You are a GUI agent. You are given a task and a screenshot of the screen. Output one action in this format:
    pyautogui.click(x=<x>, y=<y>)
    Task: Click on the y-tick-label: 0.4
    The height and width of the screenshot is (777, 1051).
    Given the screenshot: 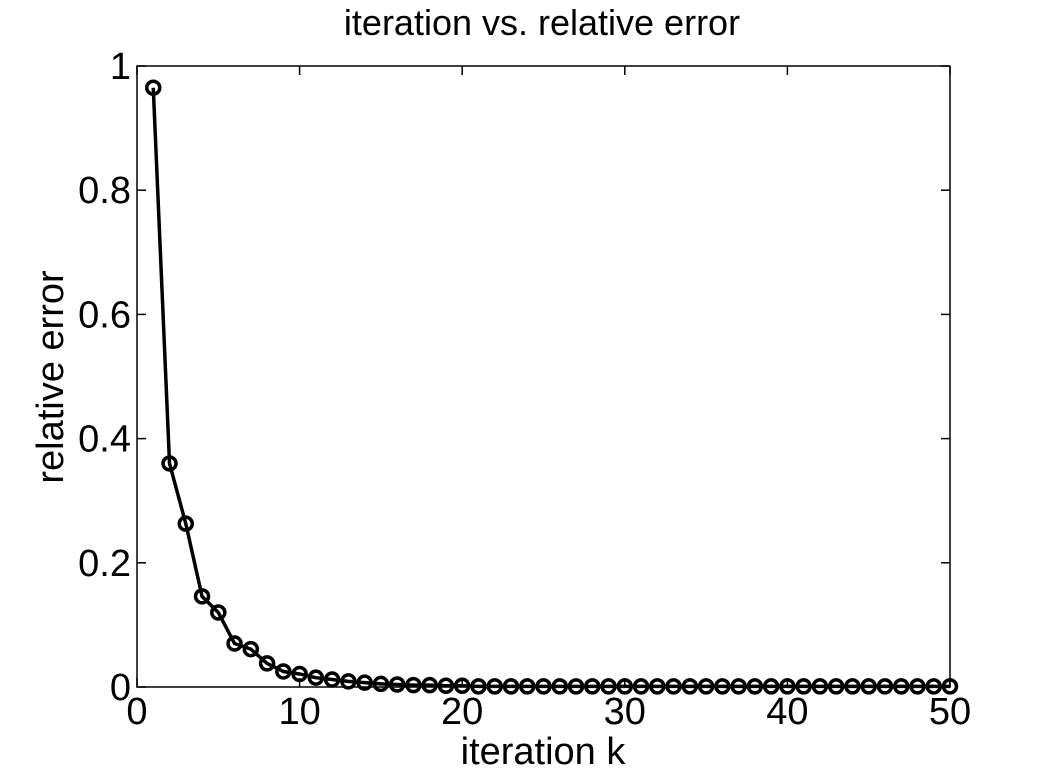 What is the action you would take?
    pyautogui.click(x=104, y=440)
    